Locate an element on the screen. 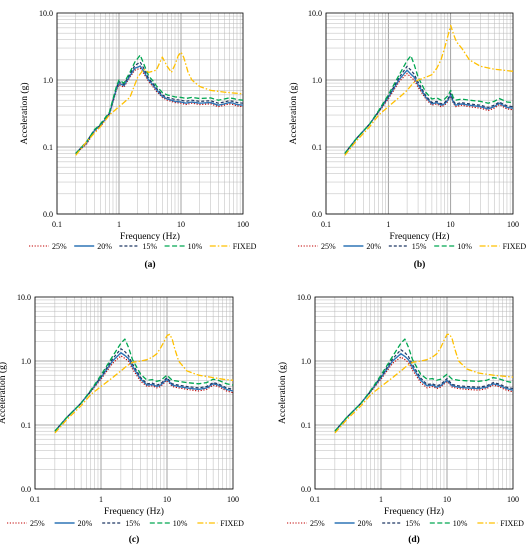 The image size is (531, 550). panel-caption: (a) is located at coordinates (149, 264).